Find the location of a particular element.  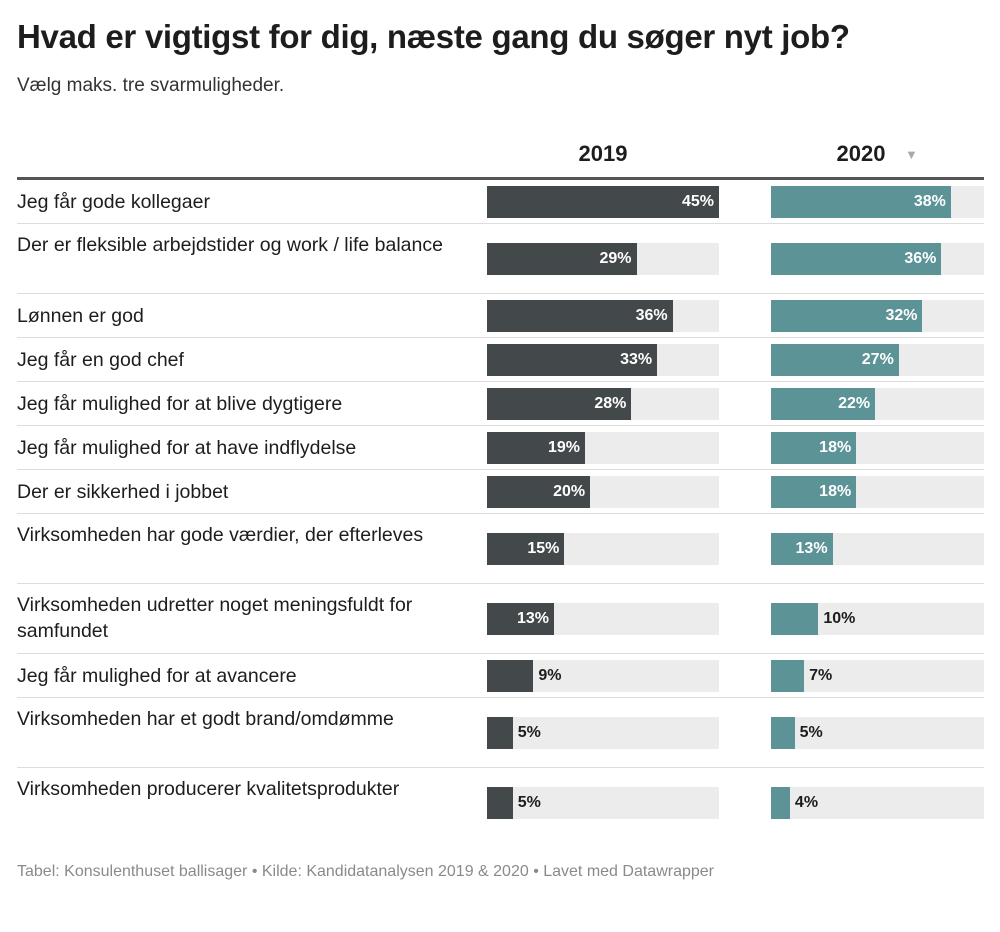

bar-value-label: 20% is located at coordinates (569, 491).